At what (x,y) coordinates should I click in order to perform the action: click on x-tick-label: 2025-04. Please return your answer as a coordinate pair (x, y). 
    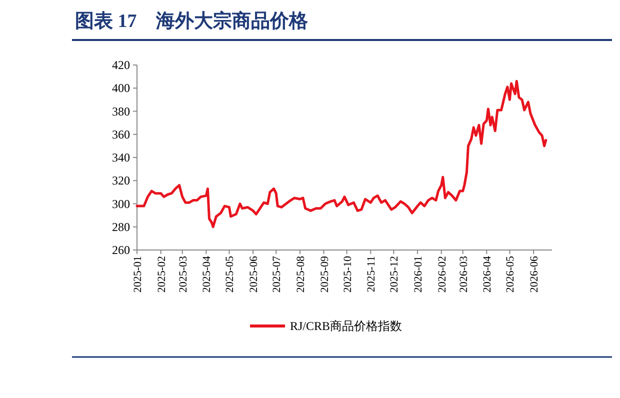
    Looking at the image, I should click on (207, 274).